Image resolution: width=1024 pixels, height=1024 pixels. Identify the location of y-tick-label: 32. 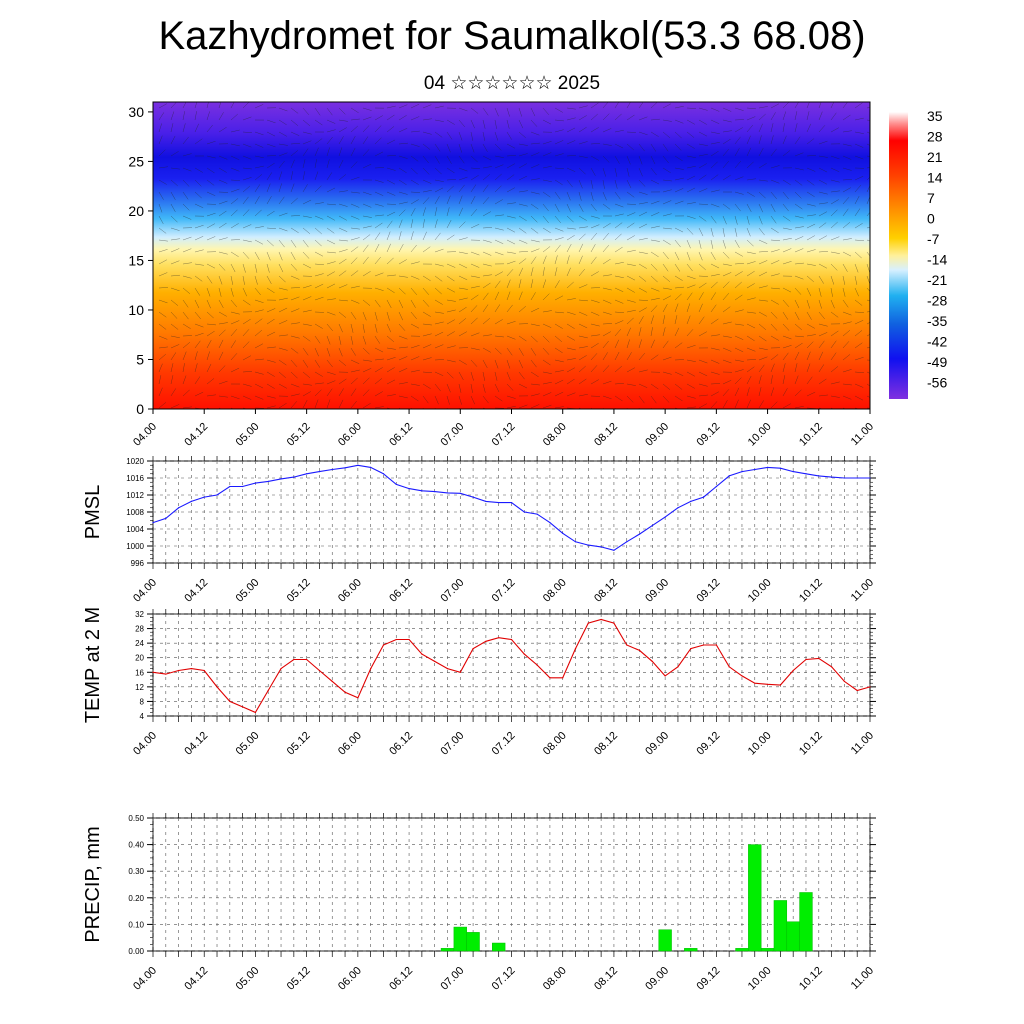
(139, 614).